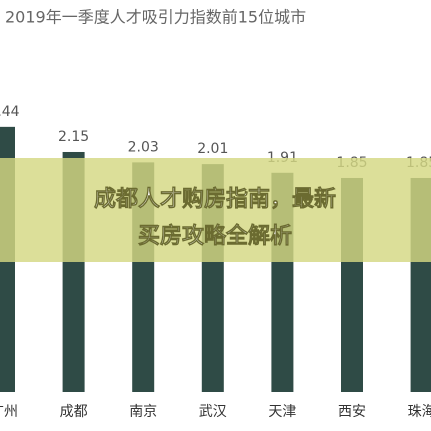 The height and width of the screenshot is (431, 431). Describe the element at coordinates (215, 199) in the screenshot. I see `banner-line: 成都人才购房指南，最新` at that location.